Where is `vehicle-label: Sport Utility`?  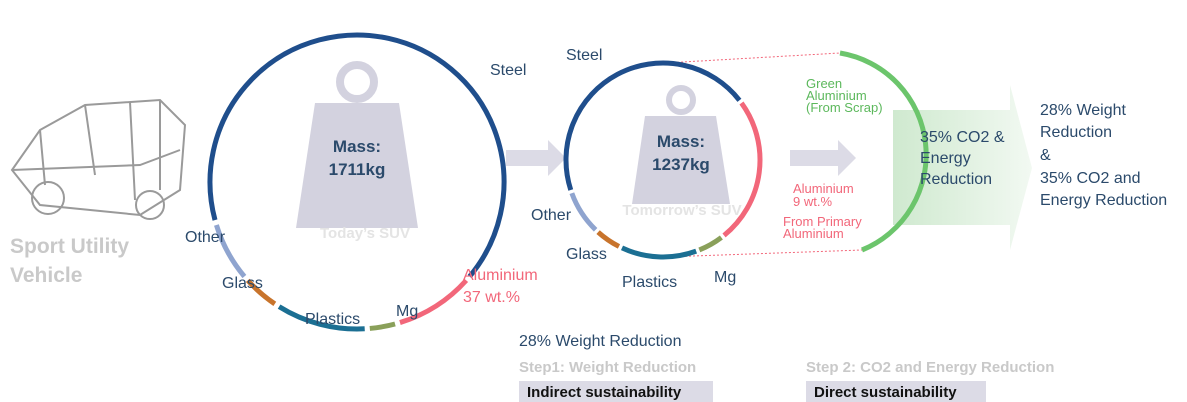 vehicle-label: Sport Utility is located at coordinates (69, 246).